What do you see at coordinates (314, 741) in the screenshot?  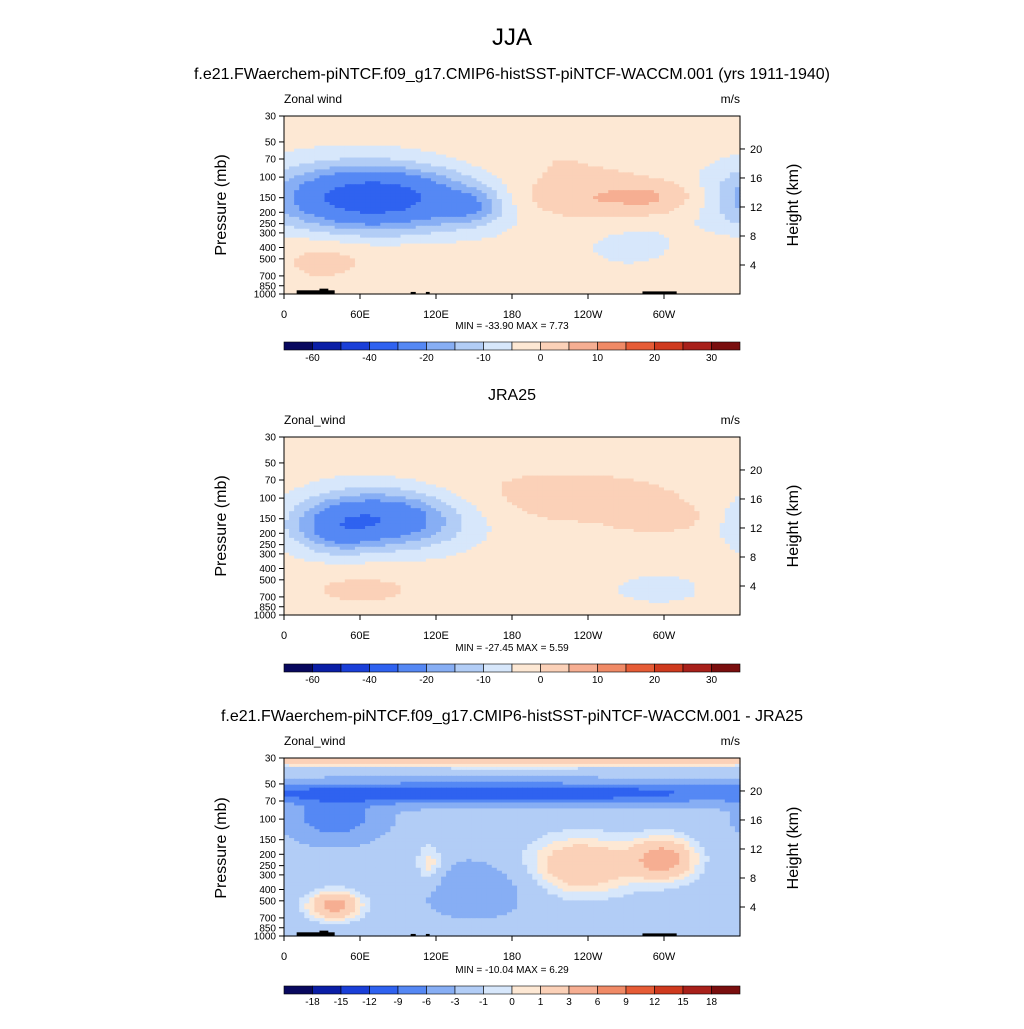 I see `panel-3-var-label: Zonal_wind` at bounding box center [314, 741].